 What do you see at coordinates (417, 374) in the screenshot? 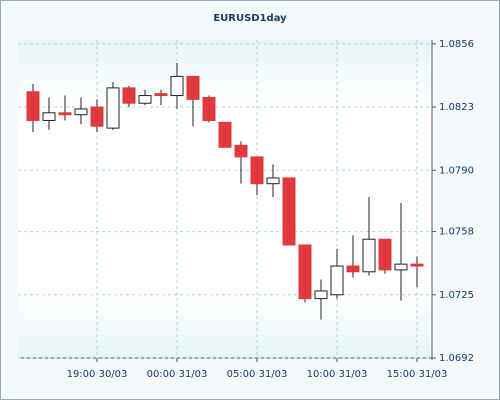
I see `x-tick-label: 15:00 31/03` at bounding box center [417, 374].